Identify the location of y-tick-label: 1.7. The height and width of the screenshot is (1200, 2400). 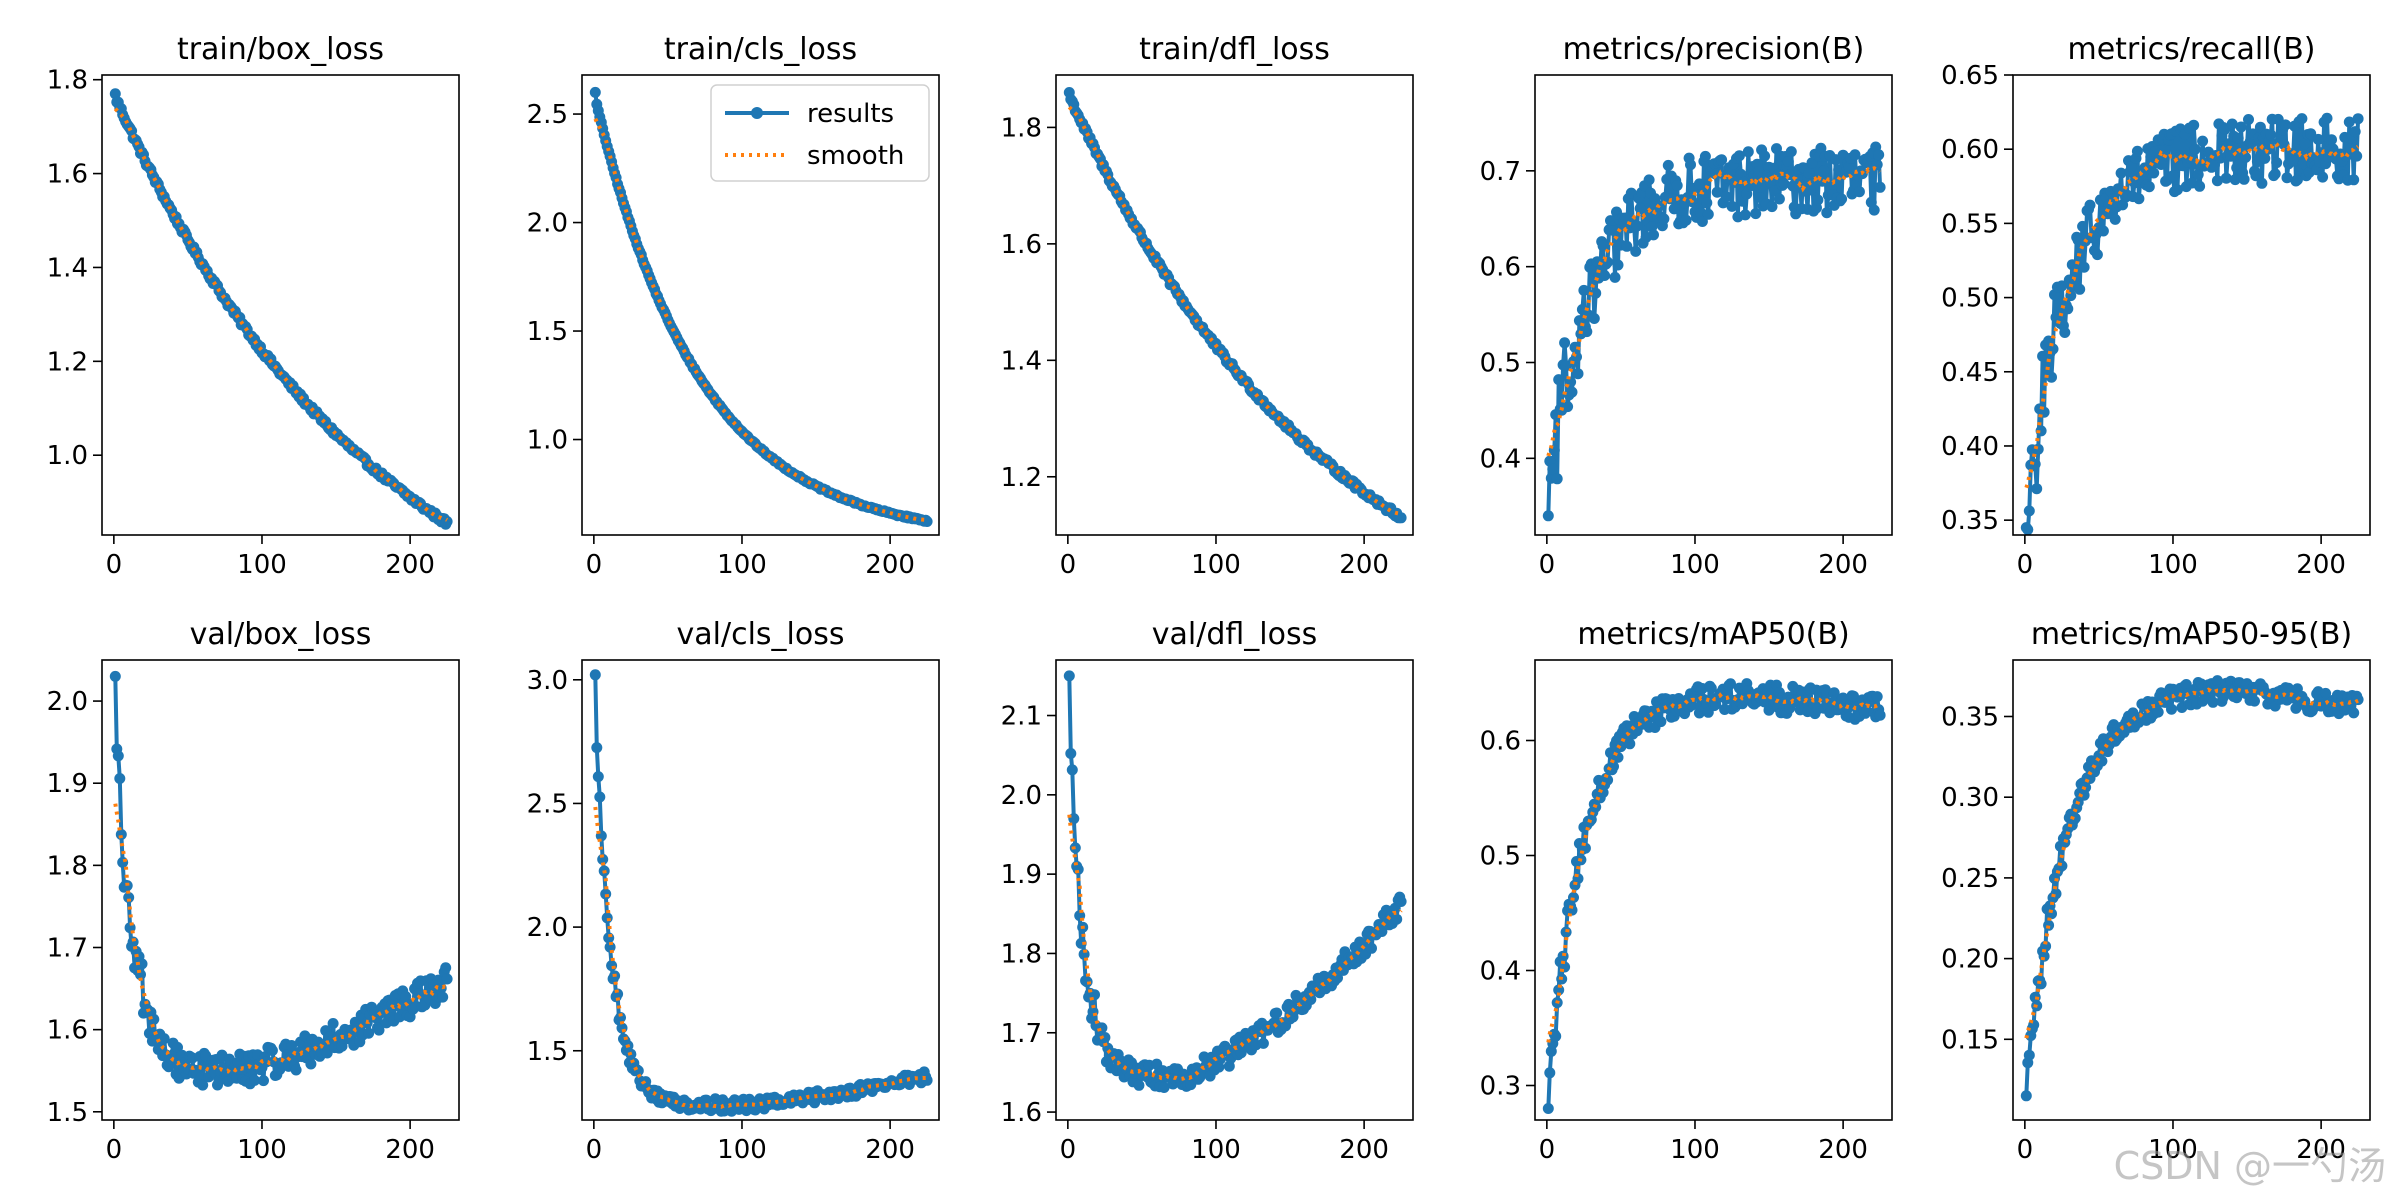
(1021, 1034).